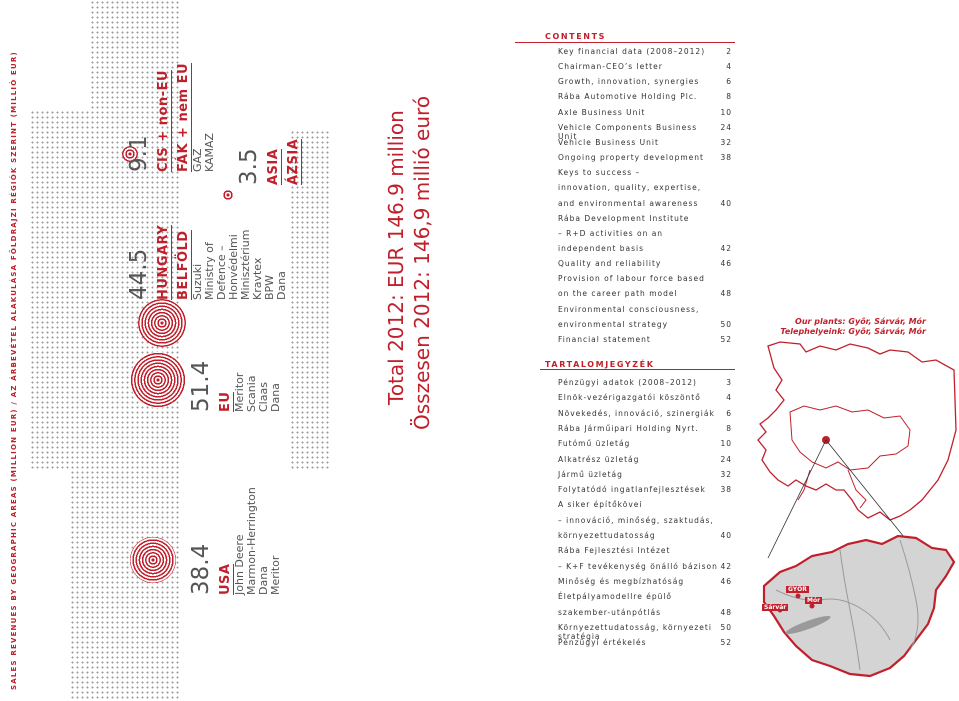 This screenshot has height=701, width=959. What do you see at coordinates (607, 535) in the screenshot?
I see `toc-entry-title: környezettudatosság` at bounding box center [607, 535].